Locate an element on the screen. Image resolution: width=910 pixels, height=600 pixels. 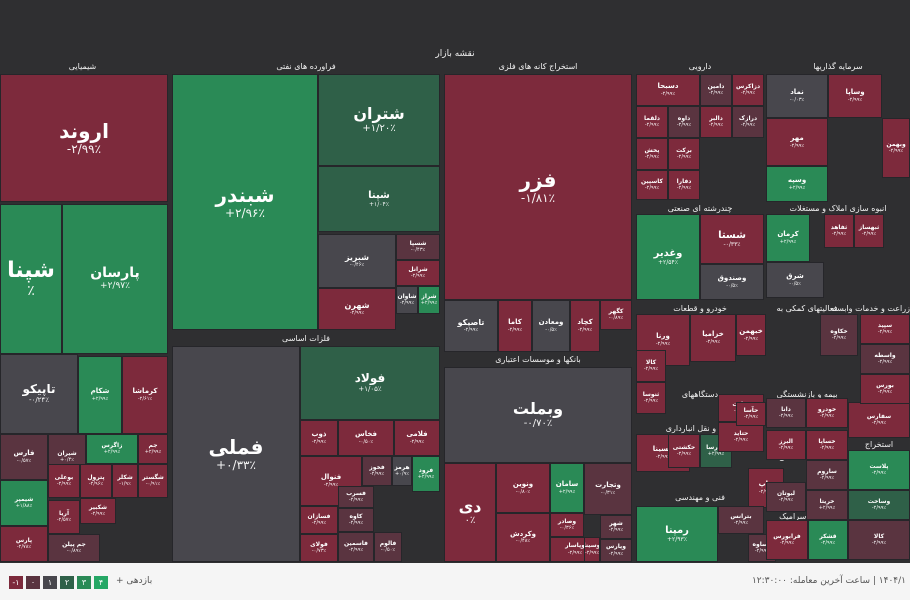
stock-tile: وکردش -۰/۴۸٪ is located at coordinates (523, 537).